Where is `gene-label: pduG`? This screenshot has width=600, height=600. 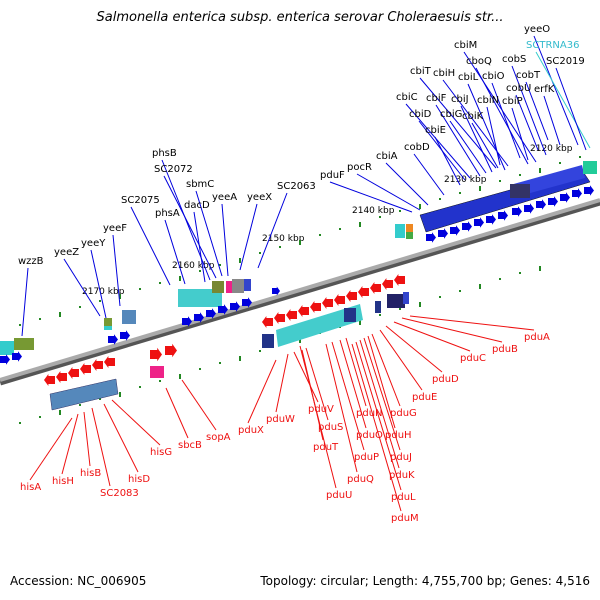 gene-label: pduG is located at coordinates (403, 413).